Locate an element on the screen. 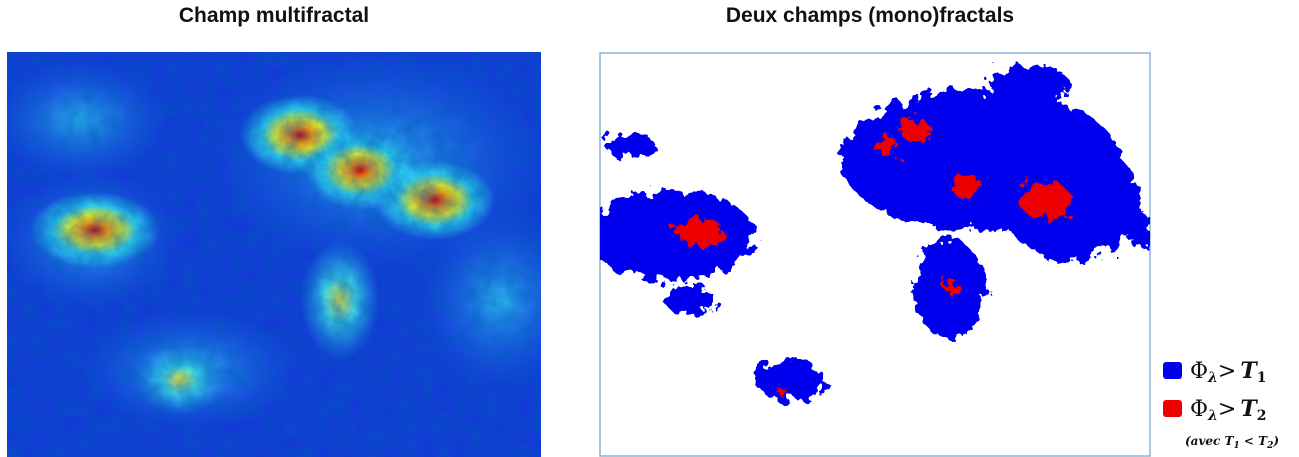 This screenshot has height=457, width=1299. left-title: Champ multifractal is located at coordinates (274, 15).